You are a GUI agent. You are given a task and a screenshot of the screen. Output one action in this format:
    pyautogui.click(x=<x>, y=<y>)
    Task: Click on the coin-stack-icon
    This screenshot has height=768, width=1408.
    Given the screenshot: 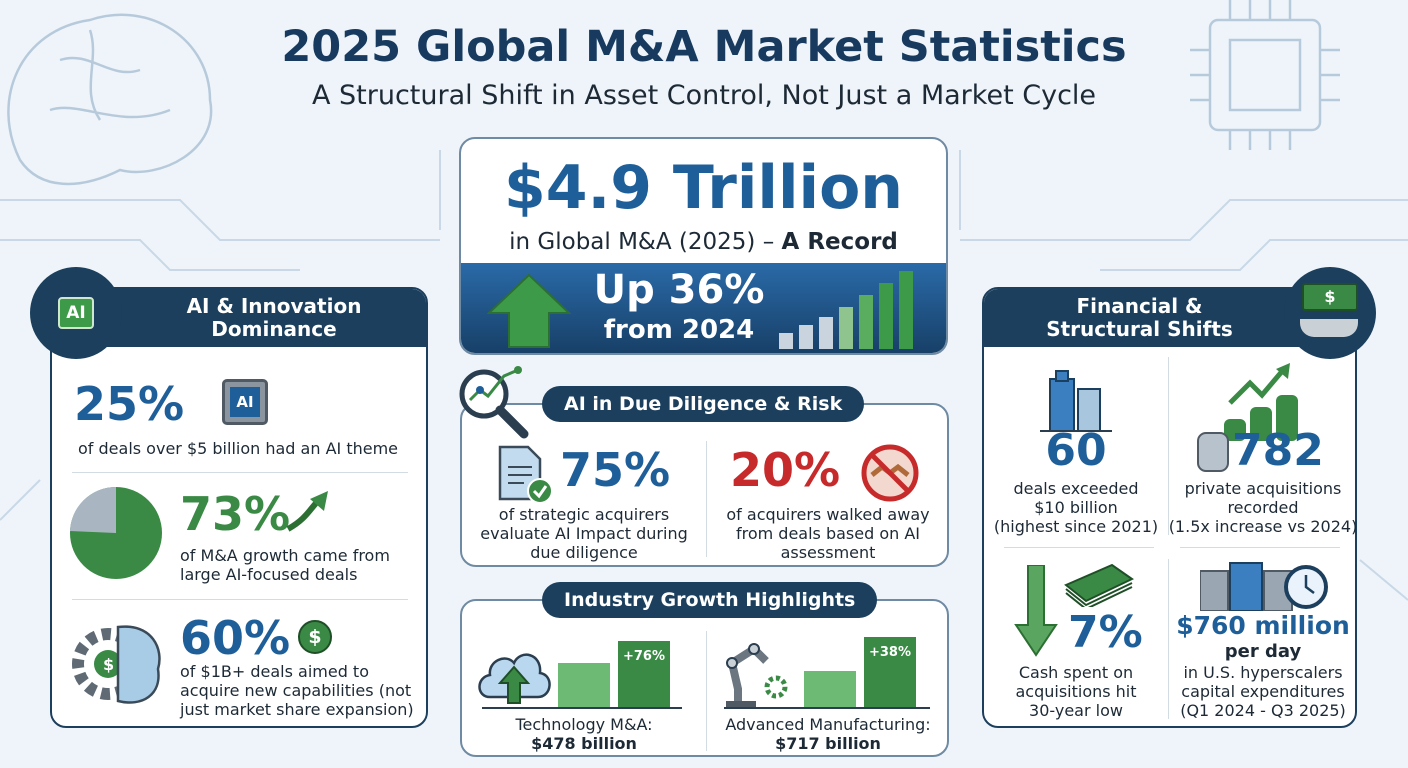 What is the action you would take?
    pyautogui.click(x=1213, y=452)
    